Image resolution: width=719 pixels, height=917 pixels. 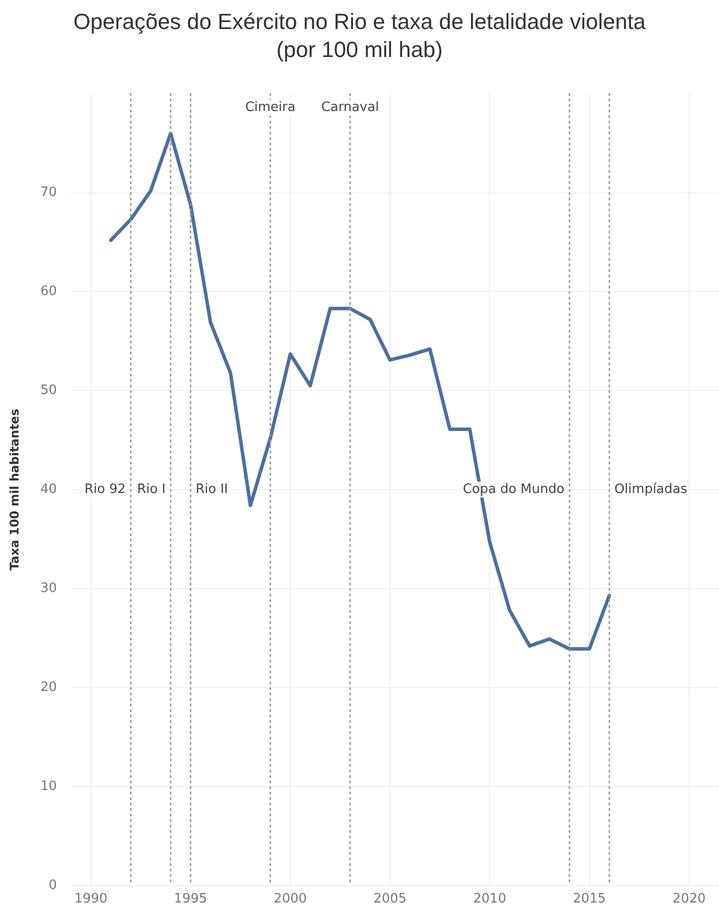 What do you see at coordinates (105, 489) in the screenshot?
I see `ref-line-label: Rio 92` at bounding box center [105, 489].